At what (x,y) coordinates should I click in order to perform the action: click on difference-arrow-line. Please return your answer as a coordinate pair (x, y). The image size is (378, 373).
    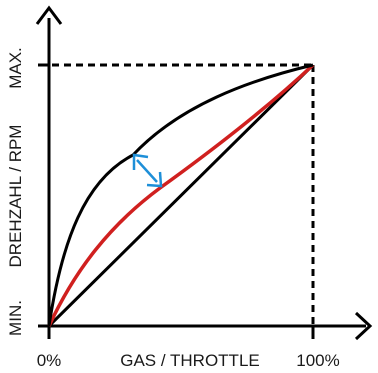
    Looking at the image, I should click on (147, 171).